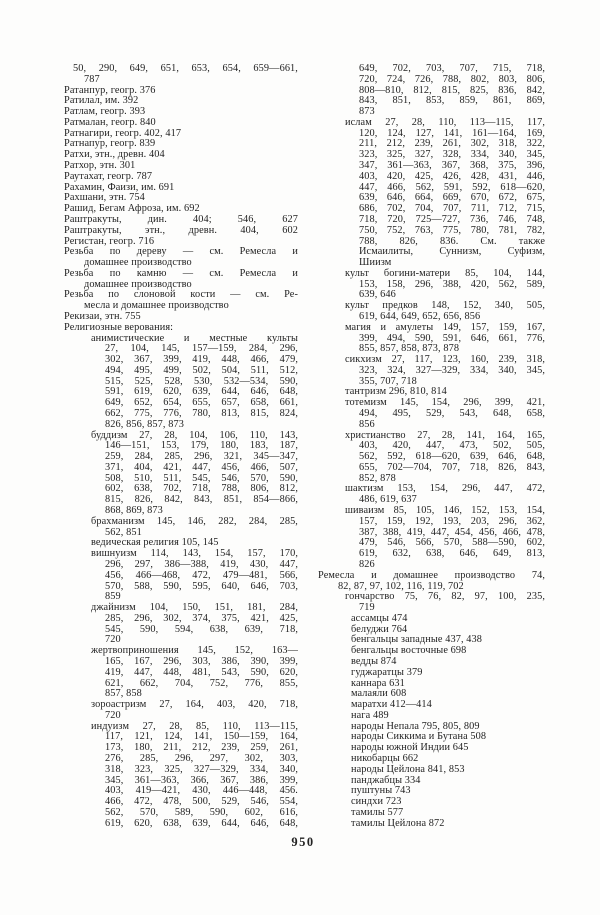 Image resolution: width=600 pixels, height=915 pixels. What do you see at coordinates (194, 435) in the screenshot?
I see `index-line: буддизм 27, 28, 104, 106, 110, 143,` at bounding box center [194, 435].